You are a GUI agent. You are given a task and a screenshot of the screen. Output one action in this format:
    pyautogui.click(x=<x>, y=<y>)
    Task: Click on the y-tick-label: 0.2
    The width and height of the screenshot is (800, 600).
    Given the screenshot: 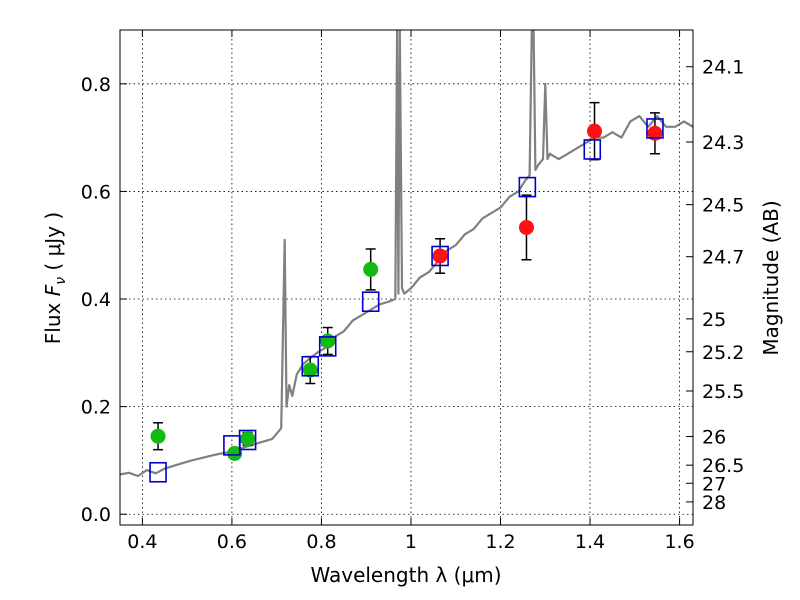 What is the action you would take?
    pyautogui.click(x=96, y=408)
    